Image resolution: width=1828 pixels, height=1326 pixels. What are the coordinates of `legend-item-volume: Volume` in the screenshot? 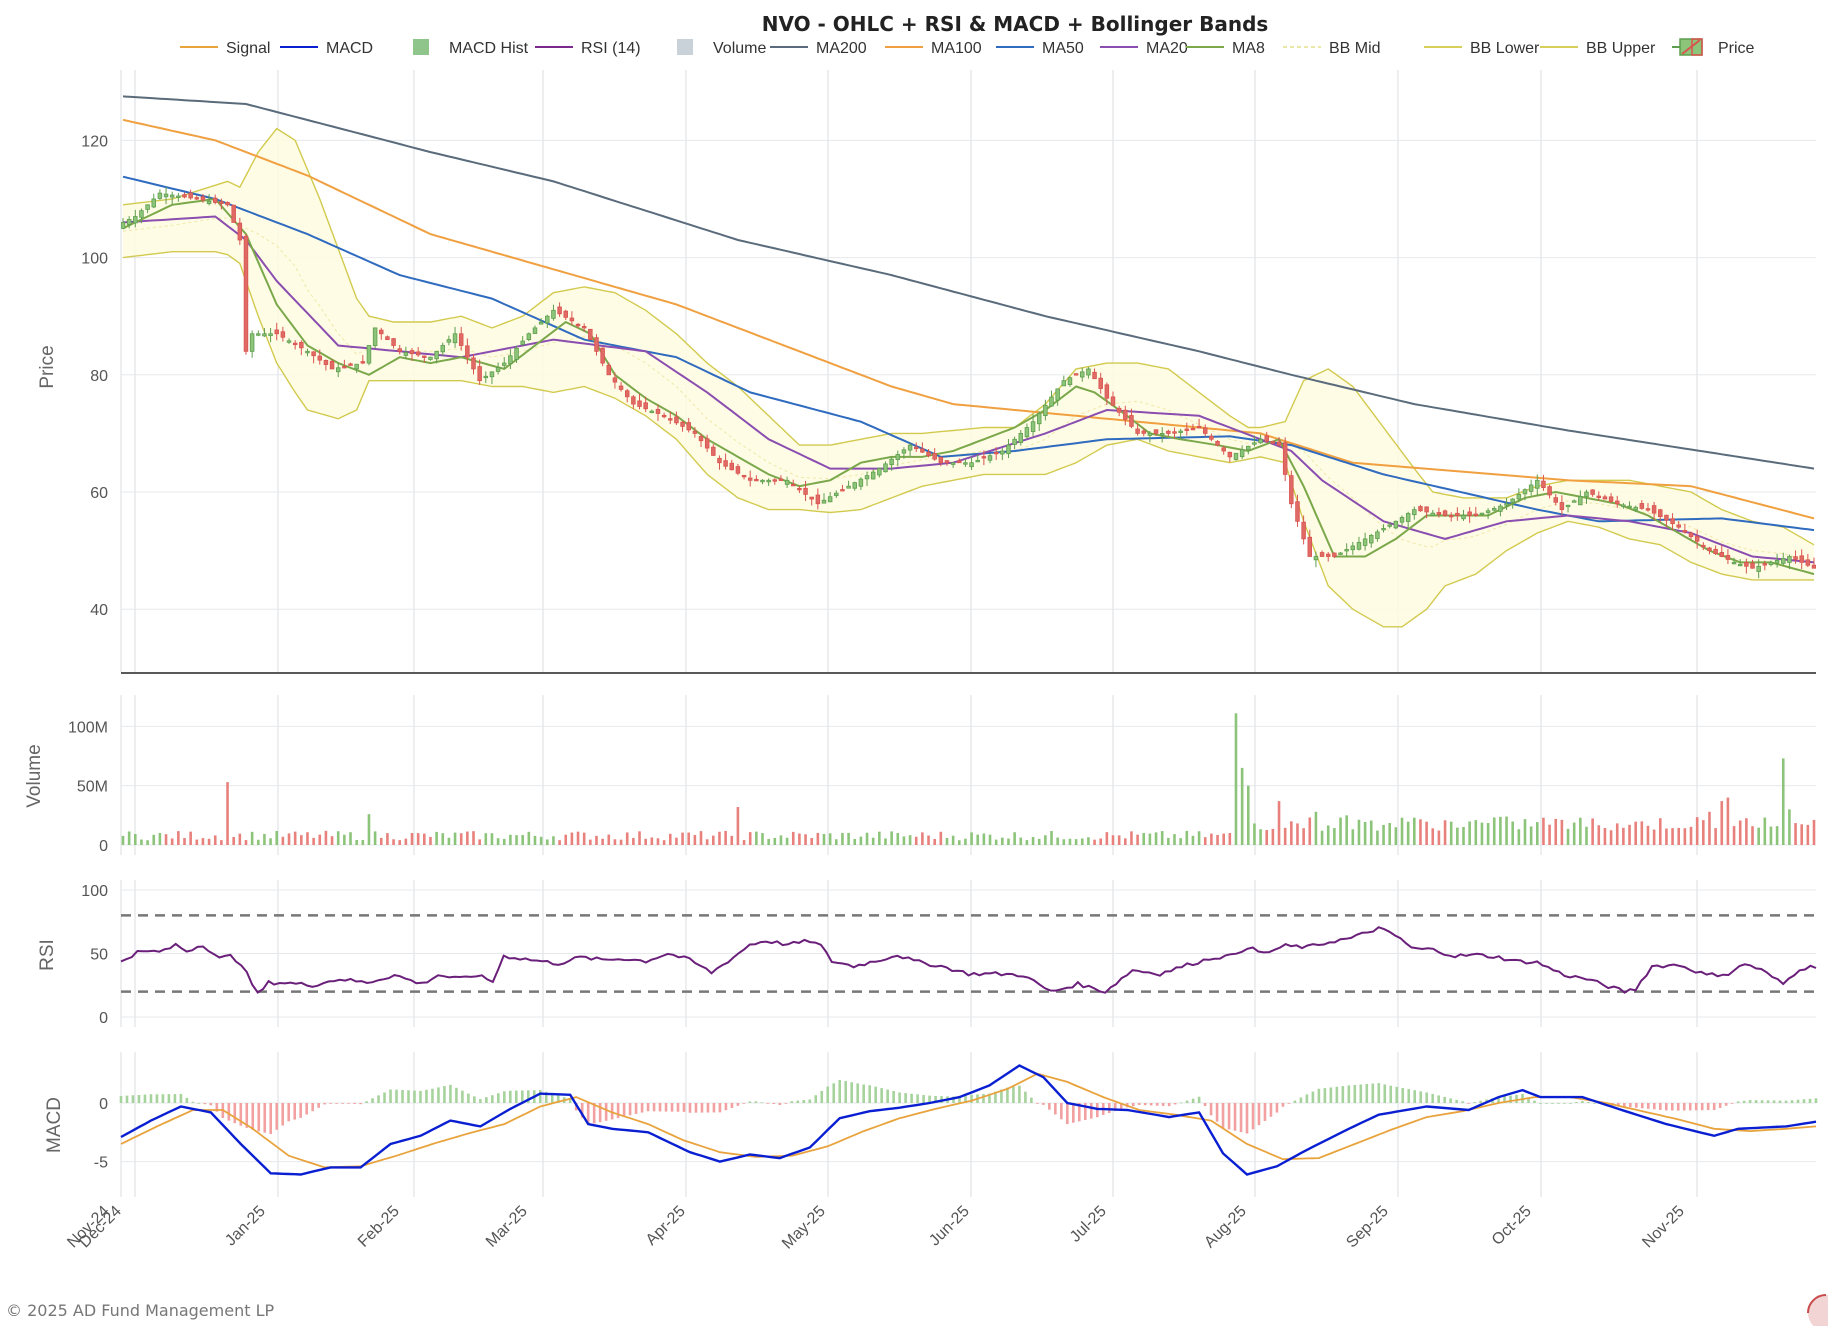 It's located at (721, 48).